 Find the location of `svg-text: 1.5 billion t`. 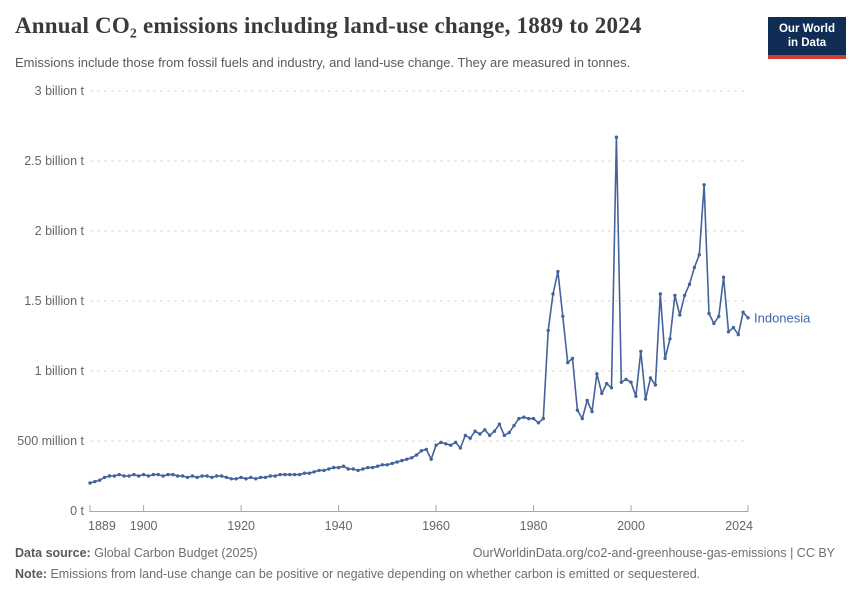

svg-text: 1.5 billion t is located at coordinates (54, 301).